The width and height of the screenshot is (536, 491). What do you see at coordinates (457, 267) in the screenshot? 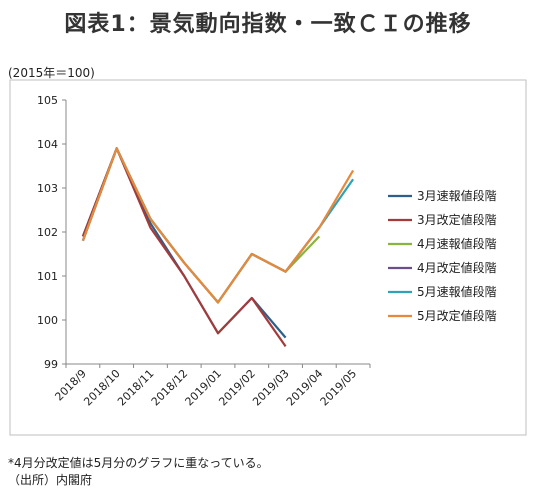
I see `legend-label: 4月改定値段階` at bounding box center [457, 267].